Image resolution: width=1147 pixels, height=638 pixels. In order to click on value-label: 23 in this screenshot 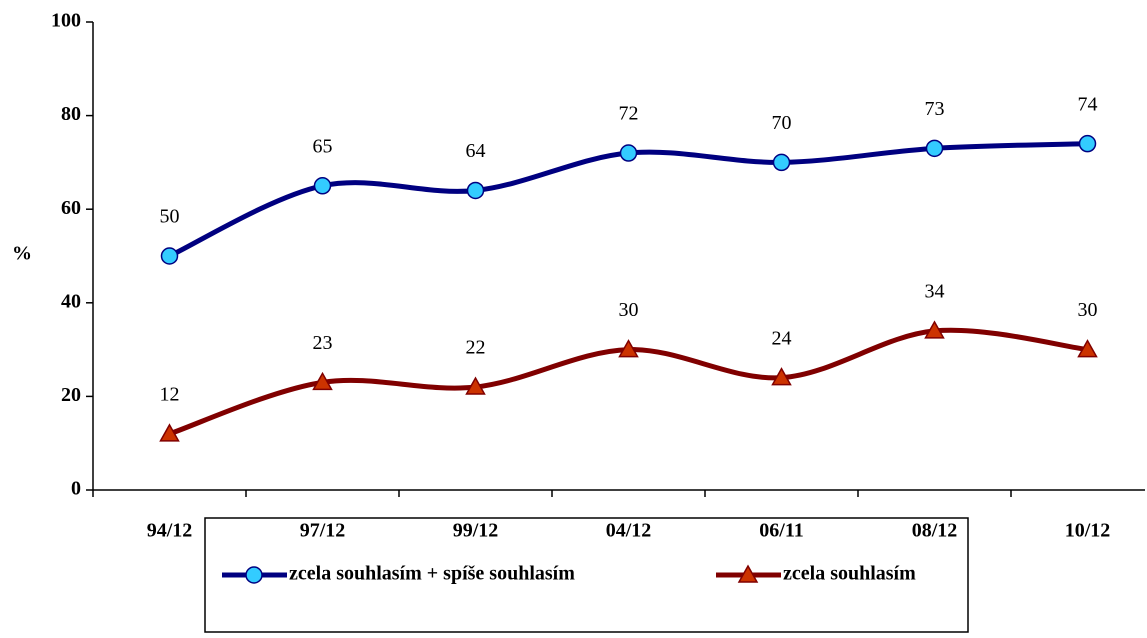, I will do `click(323, 343)`.